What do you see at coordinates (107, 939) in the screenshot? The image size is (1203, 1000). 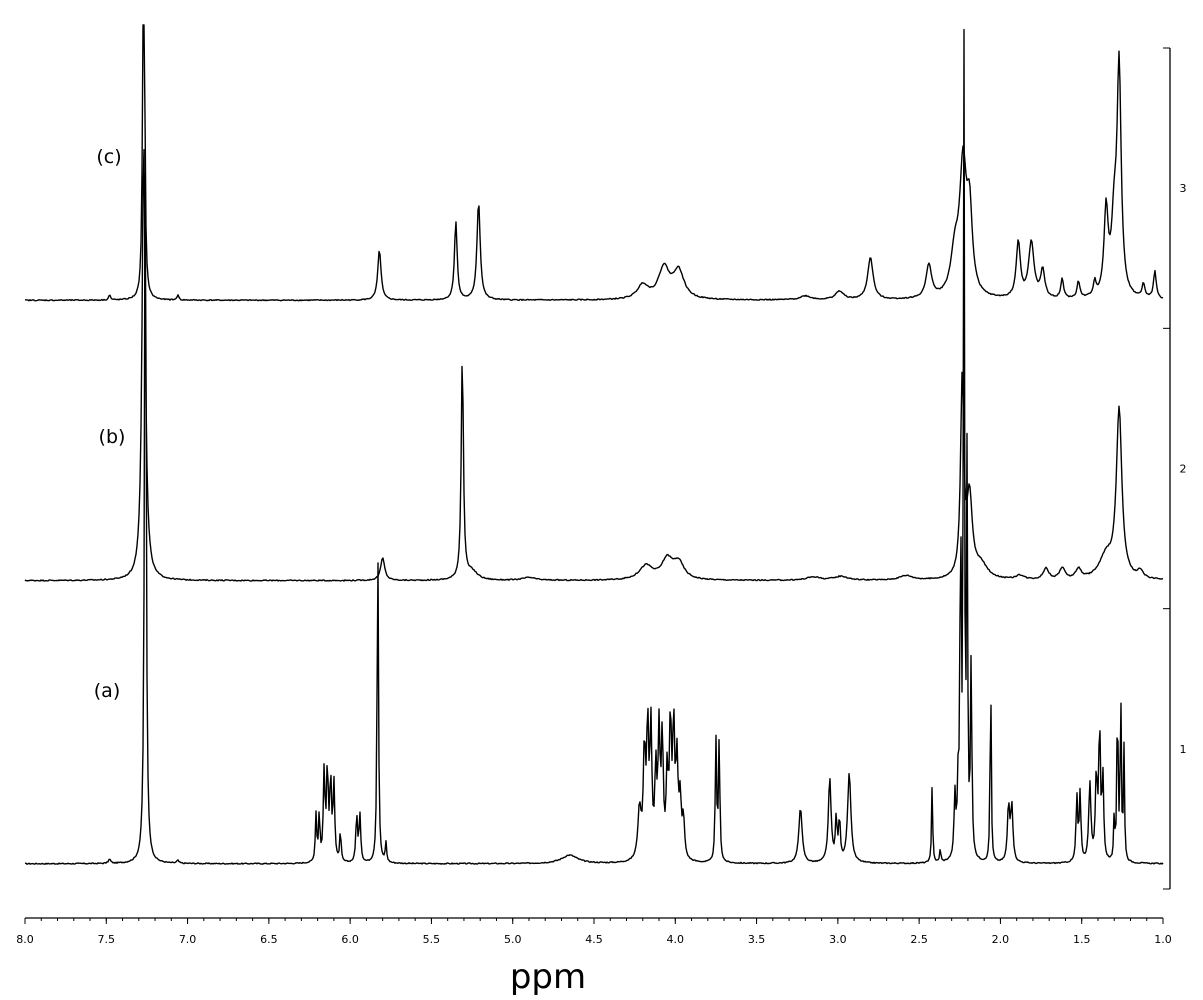 I see `x-tick-label: 7.5` at bounding box center [107, 939].